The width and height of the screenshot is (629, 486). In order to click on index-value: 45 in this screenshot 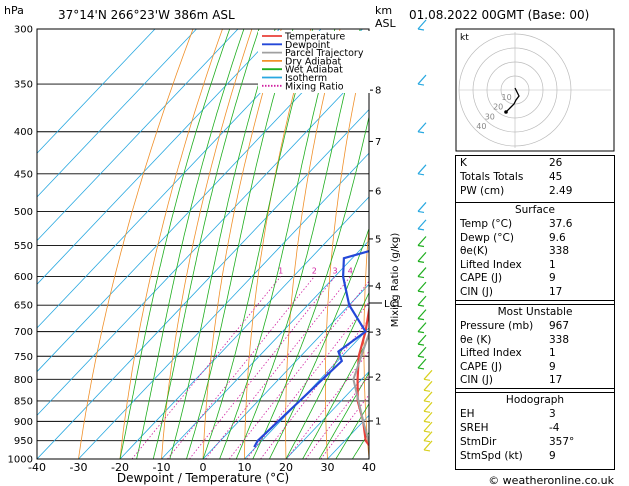, I will do `click(556, 177)`.